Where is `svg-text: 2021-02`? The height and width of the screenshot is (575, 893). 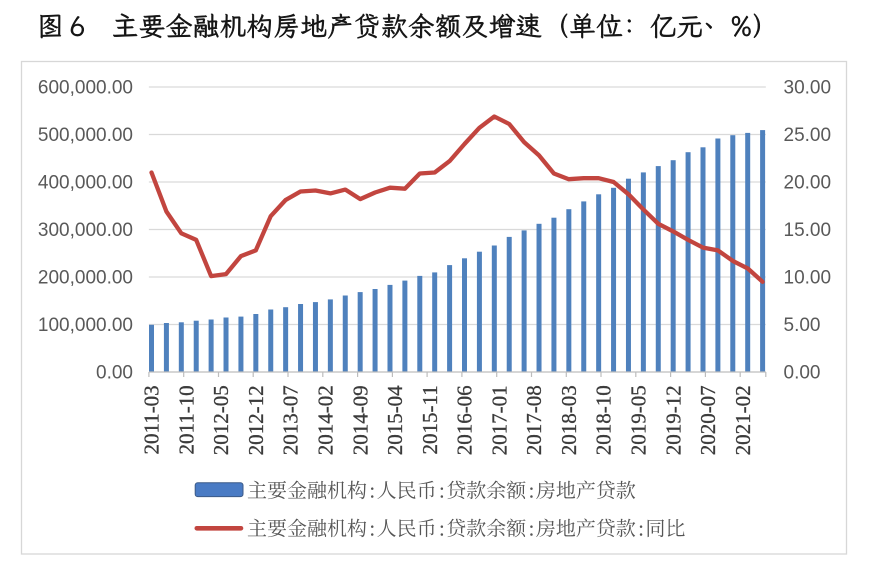 svg-text: 2021-02 is located at coordinates (743, 420).